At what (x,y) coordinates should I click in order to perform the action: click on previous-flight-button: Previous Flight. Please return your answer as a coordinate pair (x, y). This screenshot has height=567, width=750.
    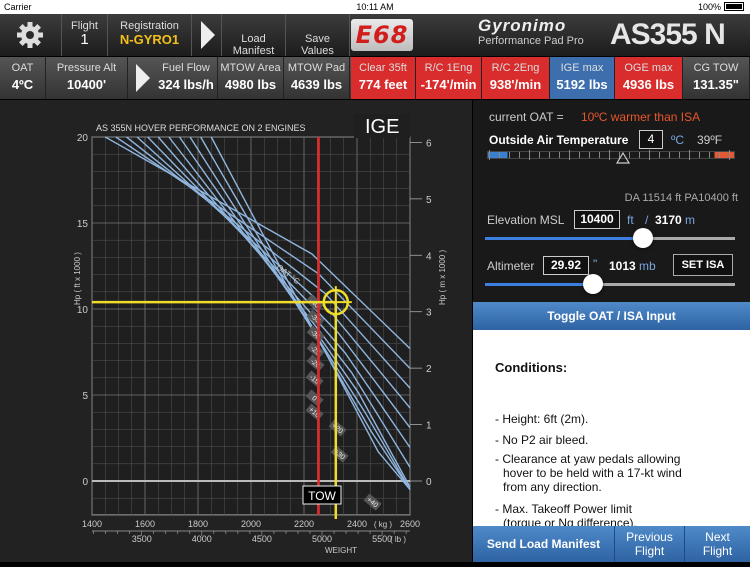
    Looking at the image, I should click on (649, 544).